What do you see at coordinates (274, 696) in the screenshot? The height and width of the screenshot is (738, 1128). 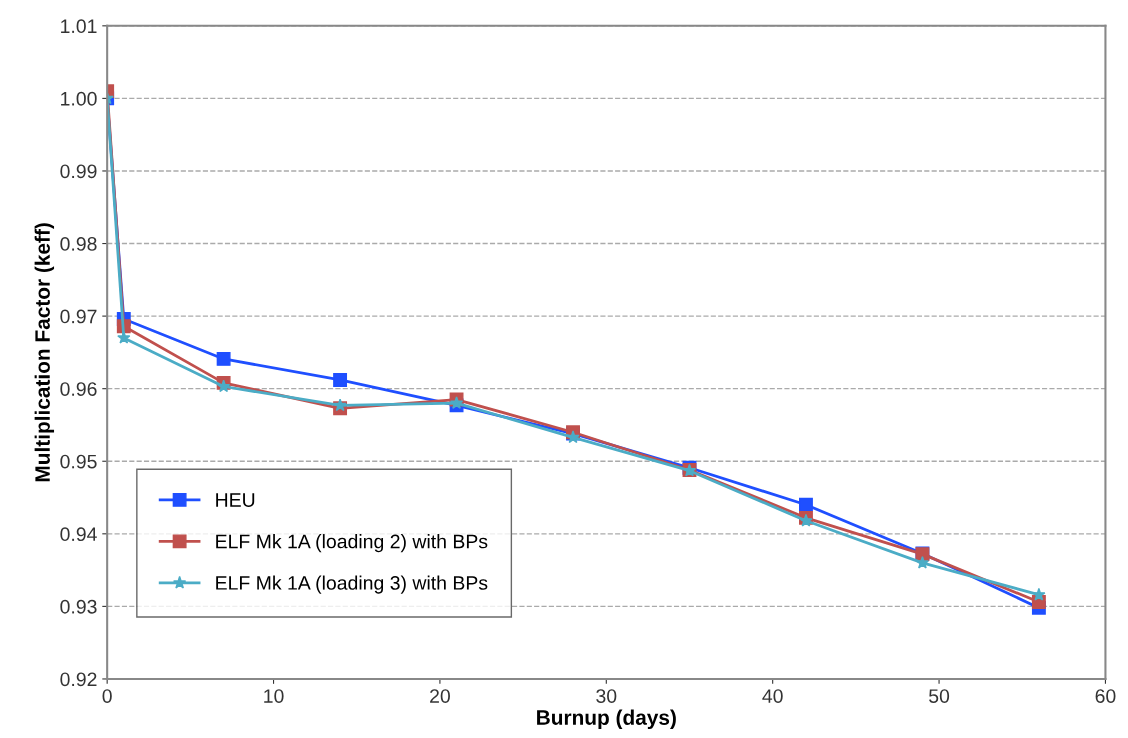 I see `x-tick-label: 10` at bounding box center [274, 696].